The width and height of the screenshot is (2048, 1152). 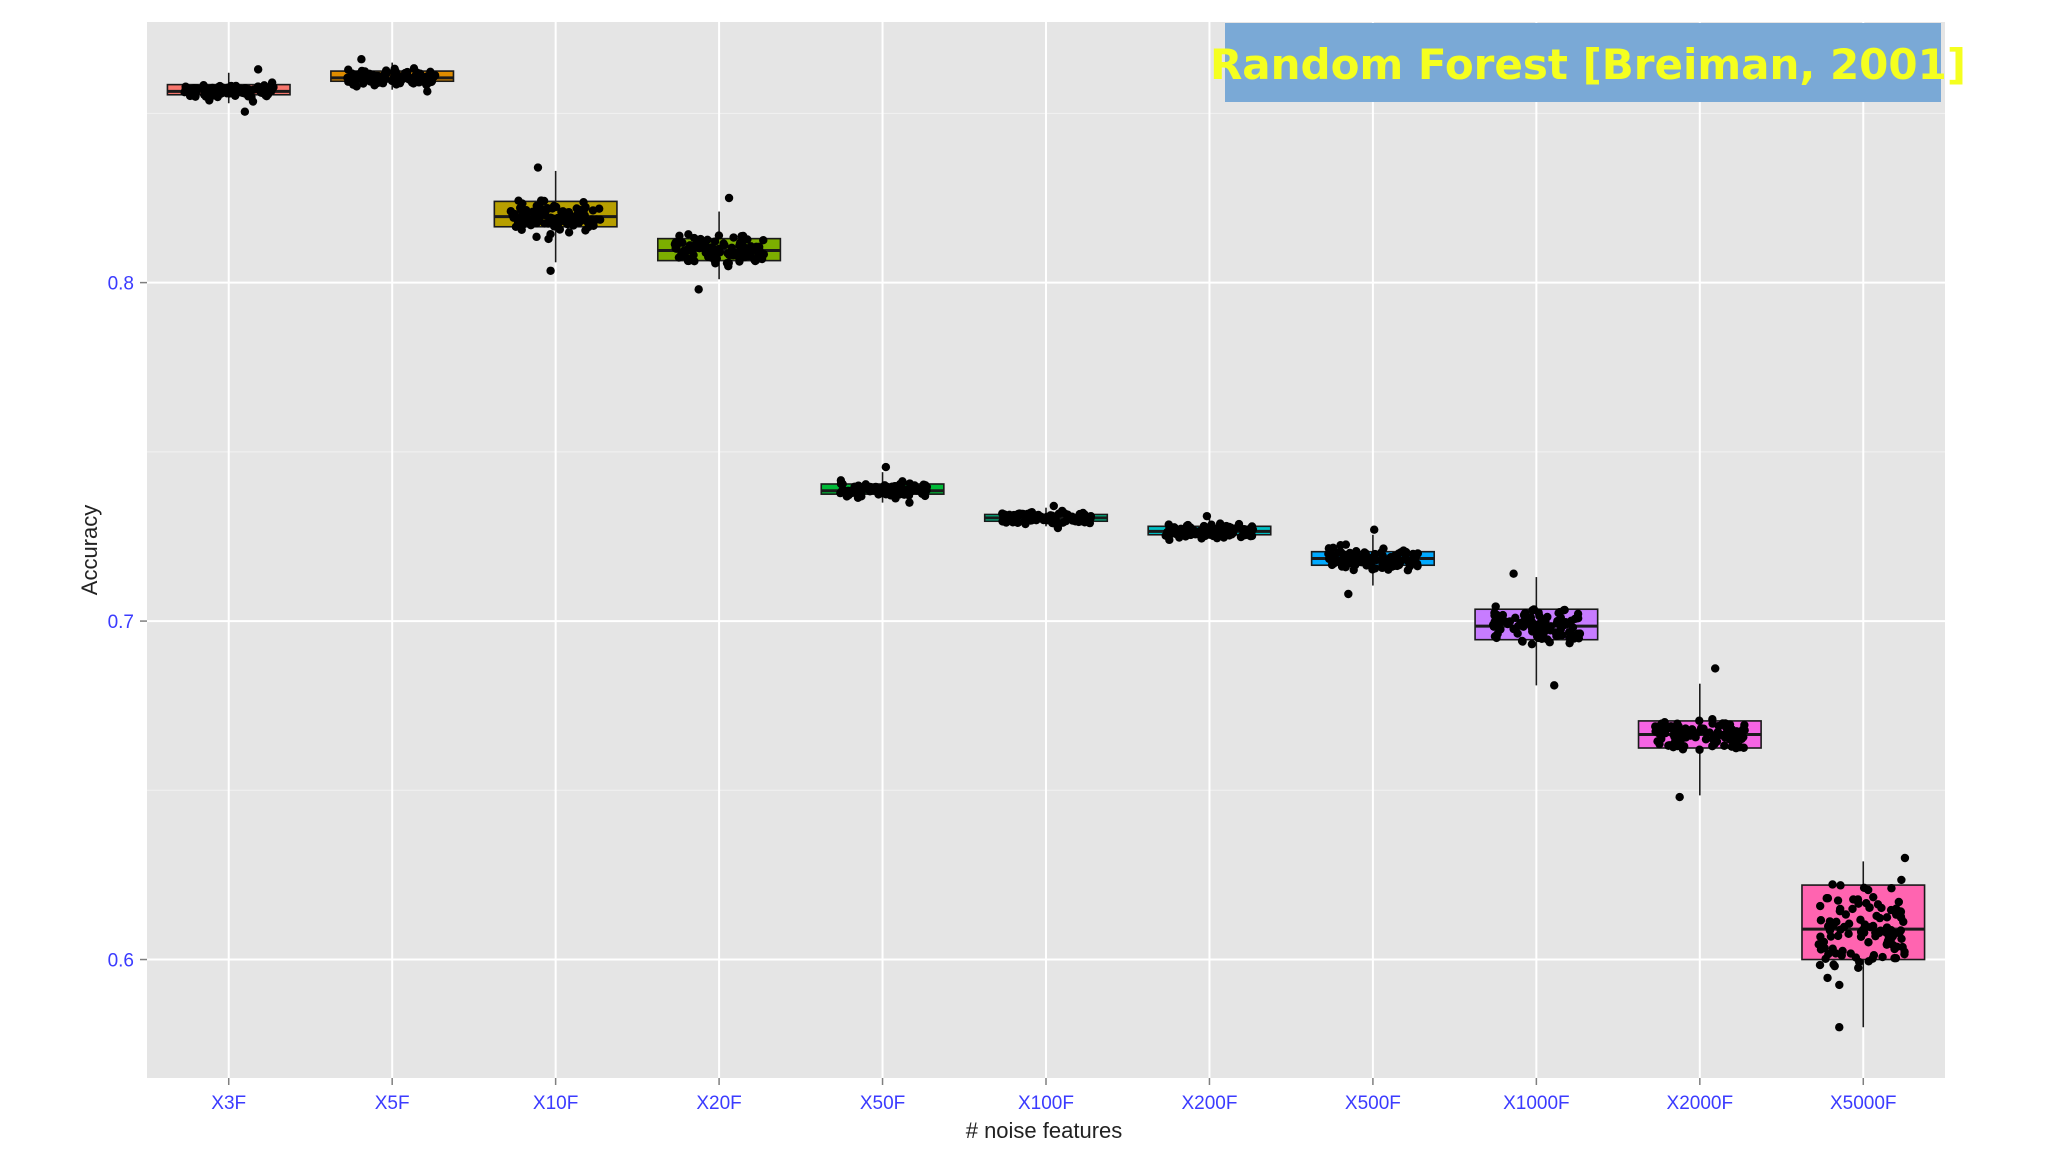 What do you see at coordinates (1588, 62) in the screenshot?
I see `title-banner: Random Forest [Breiman, 2001]` at bounding box center [1588, 62].